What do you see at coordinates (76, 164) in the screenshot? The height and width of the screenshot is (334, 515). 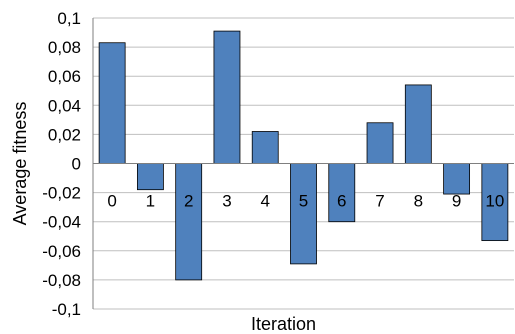 I see `y-tick-label: 0` at bounding box center [76, 164].